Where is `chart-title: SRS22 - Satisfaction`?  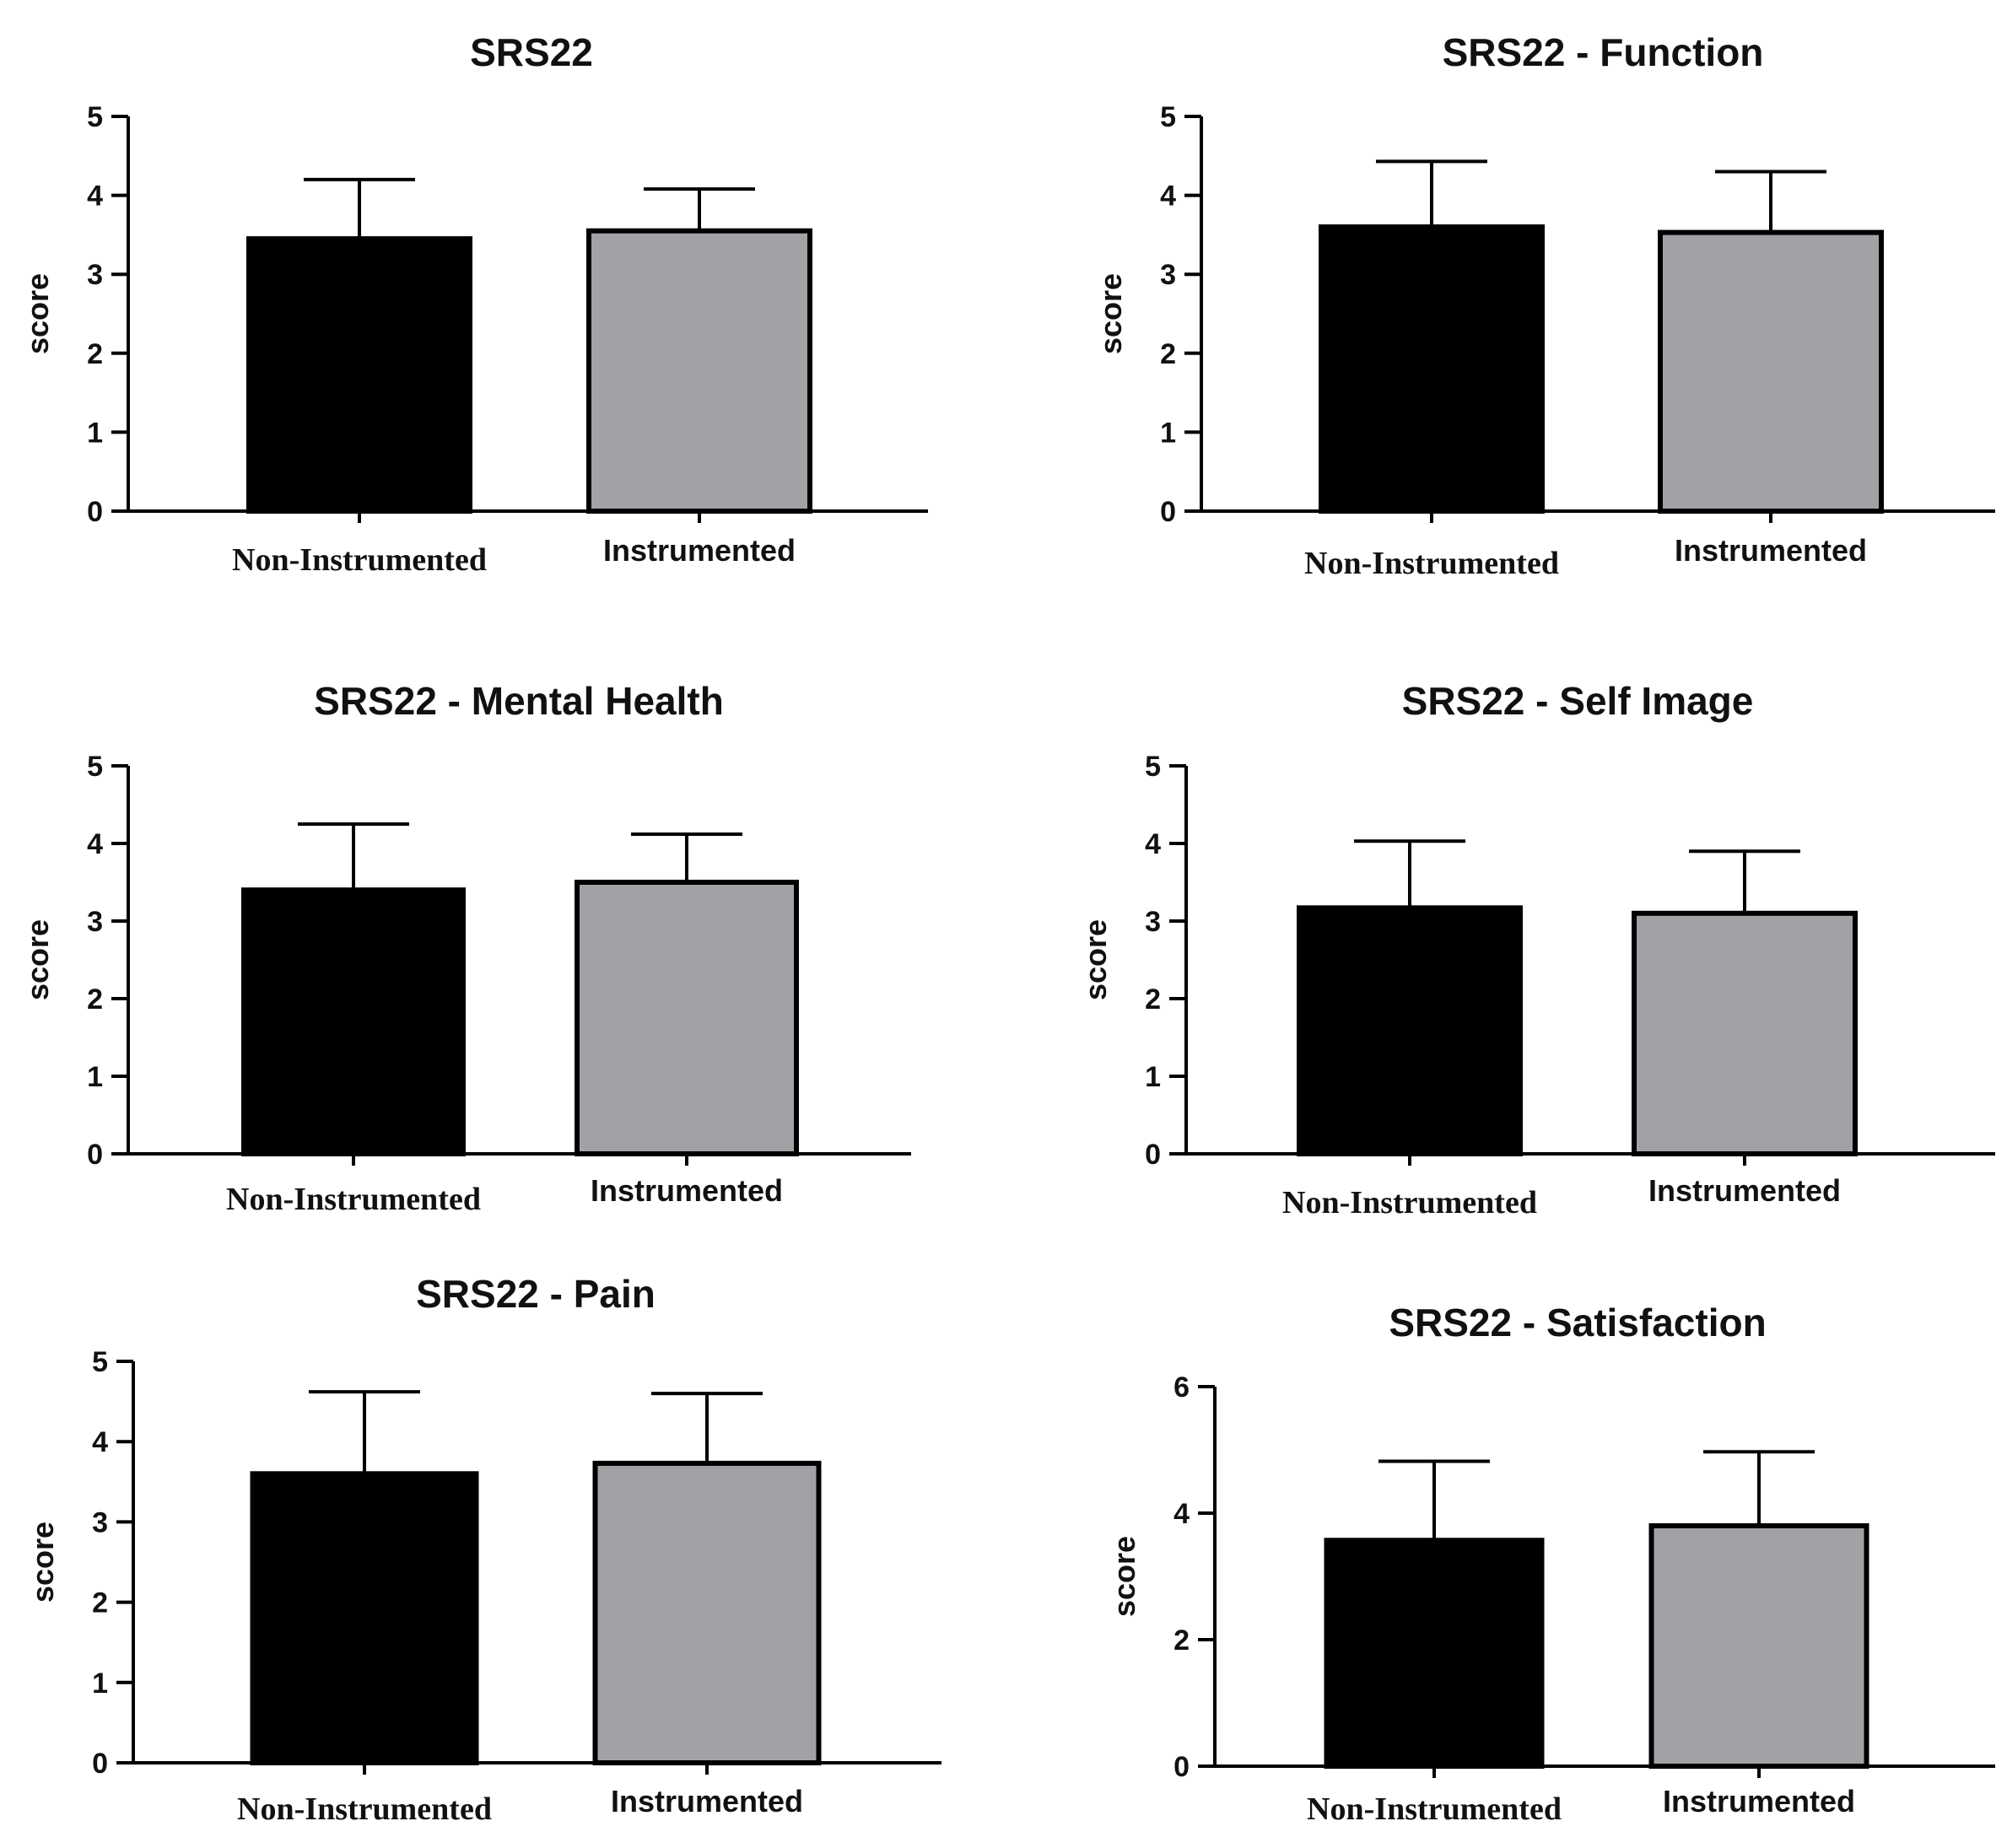 chart-title: SRS22 - Satisfaction is located at coordinates (1577, 1322).